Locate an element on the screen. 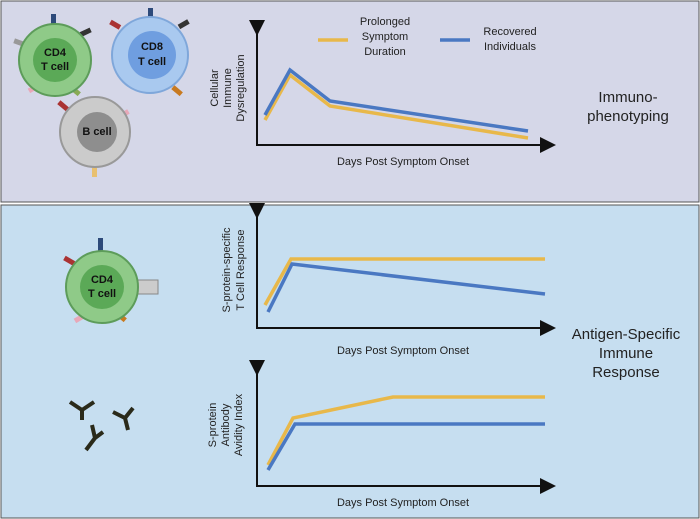 The image size is (700, 519). legend-label: Duration is located at coordinates (385, 52).